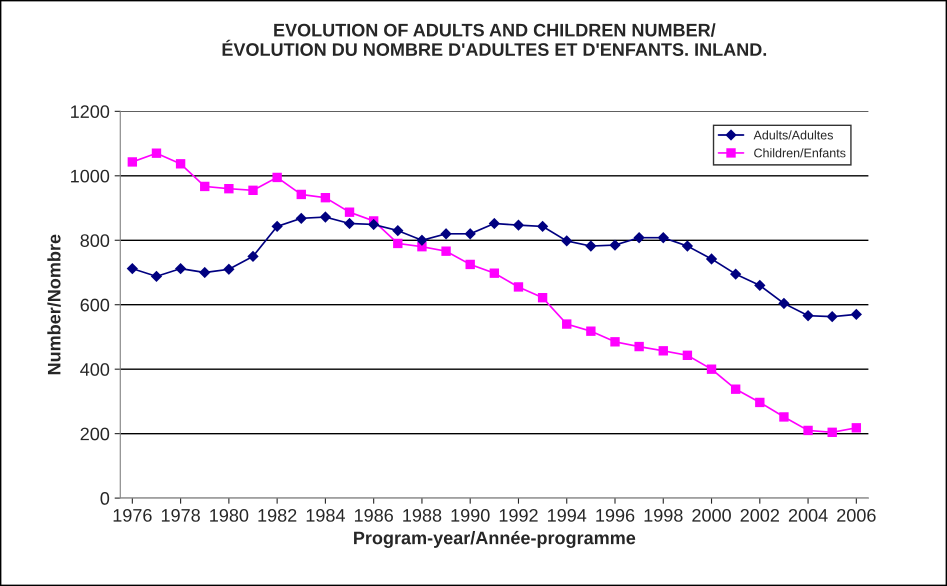 This screenshot has width=947, height=586. Describe the element at coordinates (793, 135) in the screenshot. I see `legend-label: Adults/Adultes` at that location.